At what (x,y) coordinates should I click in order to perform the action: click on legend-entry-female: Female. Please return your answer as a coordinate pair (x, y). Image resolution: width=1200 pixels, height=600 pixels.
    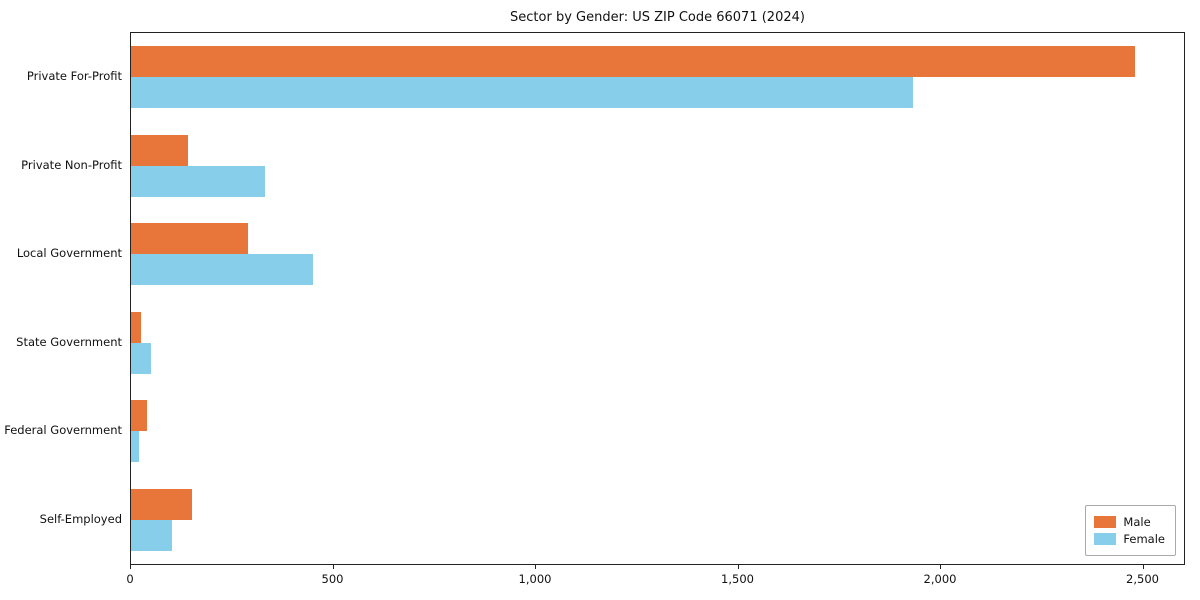
    Looking at the image, I should click on (1129, 539).